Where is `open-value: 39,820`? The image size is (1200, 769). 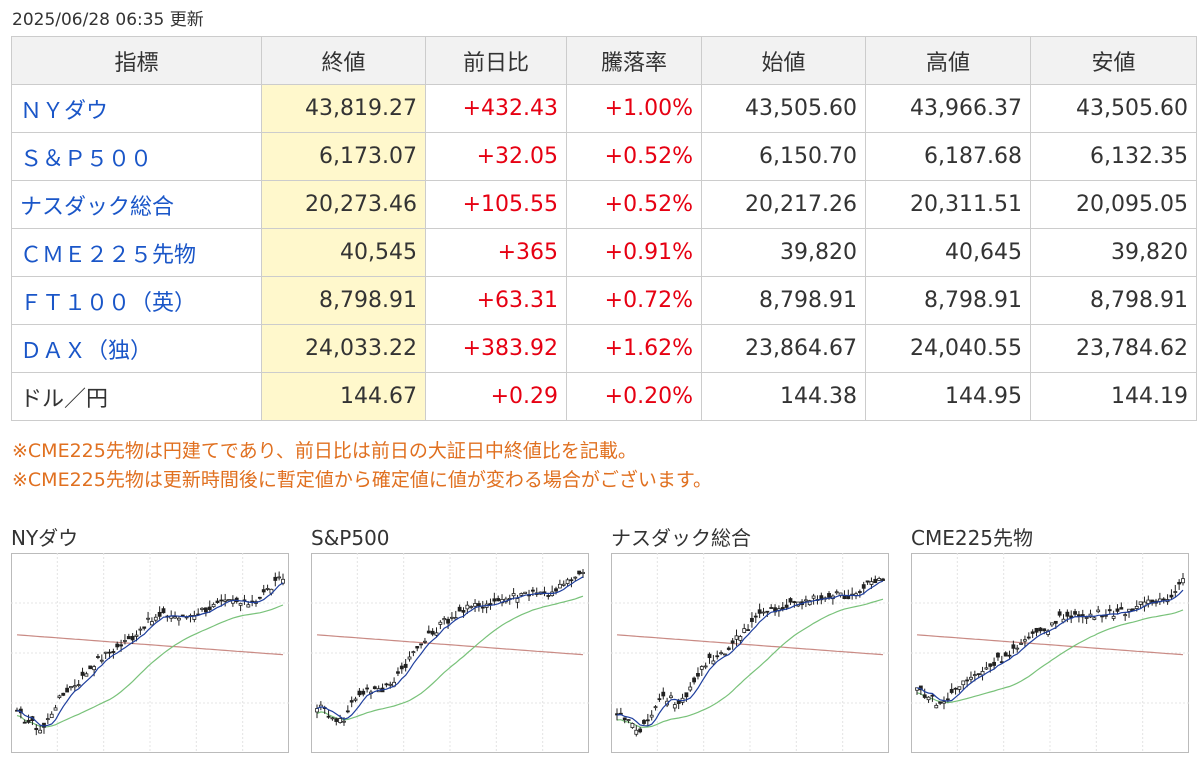 open-value: 39,820 is located at coordinates (783, 252).